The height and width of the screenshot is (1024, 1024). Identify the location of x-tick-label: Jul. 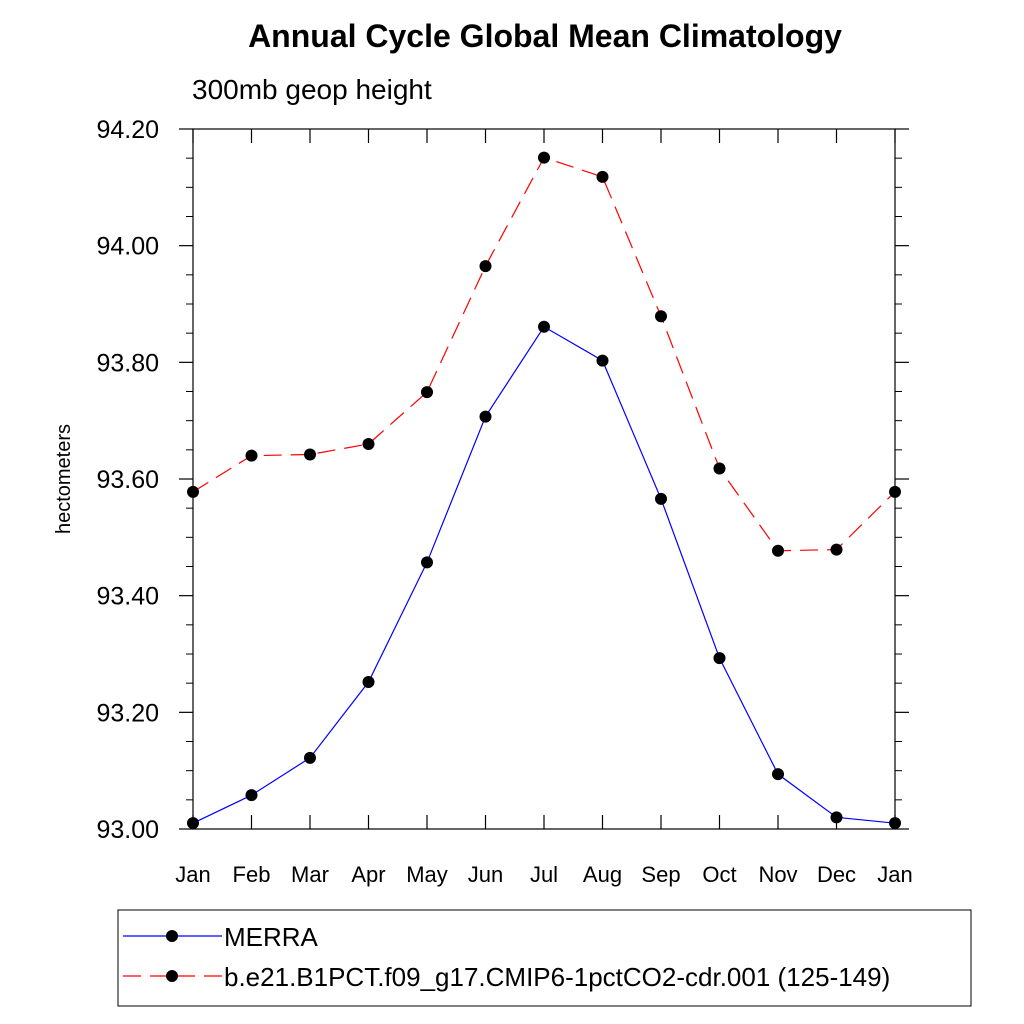
(544, 874).